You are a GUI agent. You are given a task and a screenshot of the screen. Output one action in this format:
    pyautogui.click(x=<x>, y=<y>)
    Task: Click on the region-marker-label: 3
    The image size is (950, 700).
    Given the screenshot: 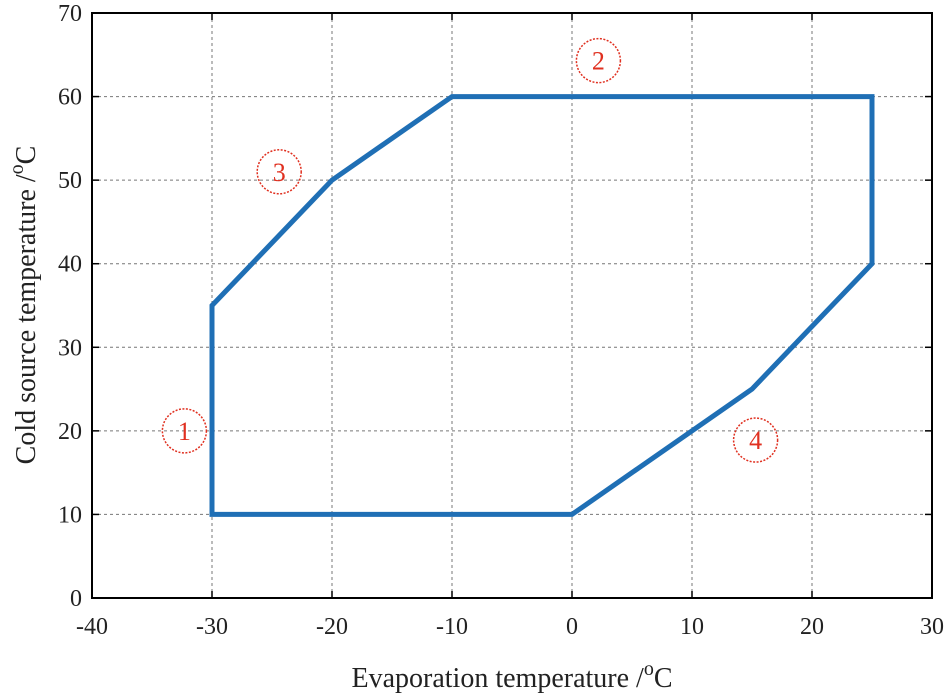 What is the action you would take?
    pyautogui.click(x=279, y=172)
    